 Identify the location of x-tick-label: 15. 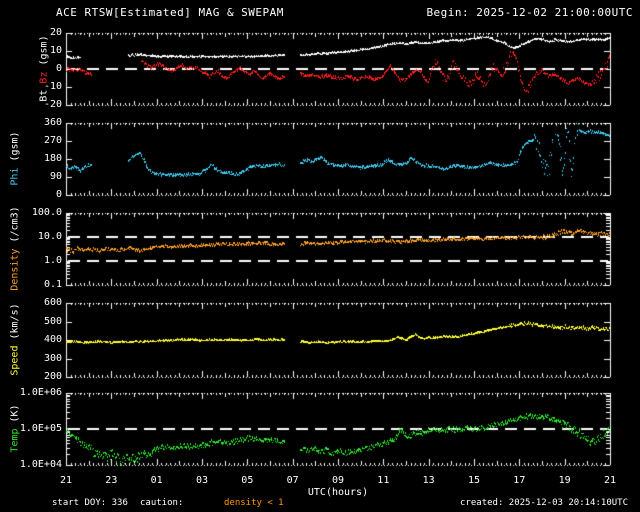
(474, 480).